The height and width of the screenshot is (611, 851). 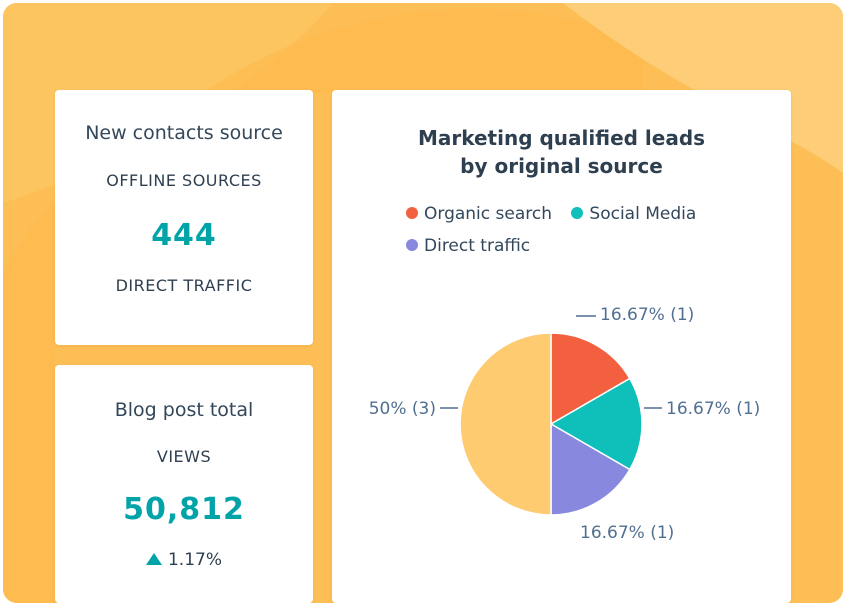 I want to click on views-value: 50,812, so click(x=184, y=509).